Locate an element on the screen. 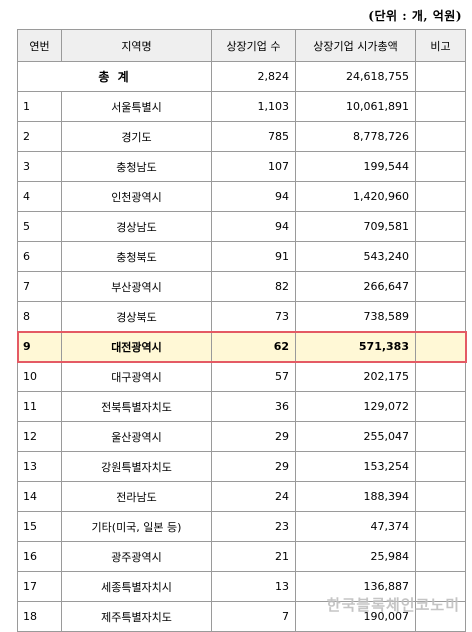 The width and height of the screenshot is (472, 632). table-row: 1 서울특별시 1,103 10,061,891 is located at coordinates (241, 106).